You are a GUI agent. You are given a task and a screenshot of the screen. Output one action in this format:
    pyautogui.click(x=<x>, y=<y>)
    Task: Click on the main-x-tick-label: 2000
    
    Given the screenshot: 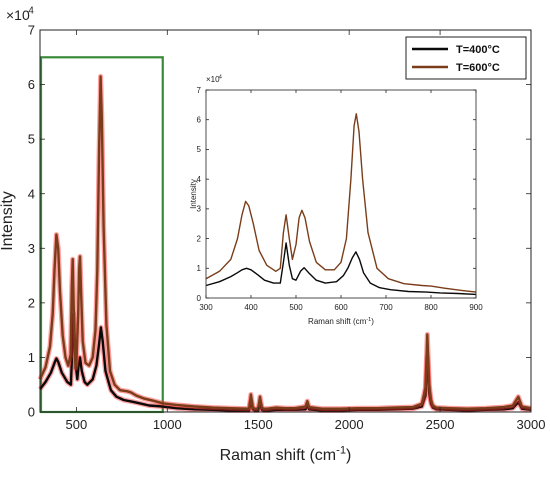 What is the action you would take?
    pyautogui.click(x=349, y=424)
    